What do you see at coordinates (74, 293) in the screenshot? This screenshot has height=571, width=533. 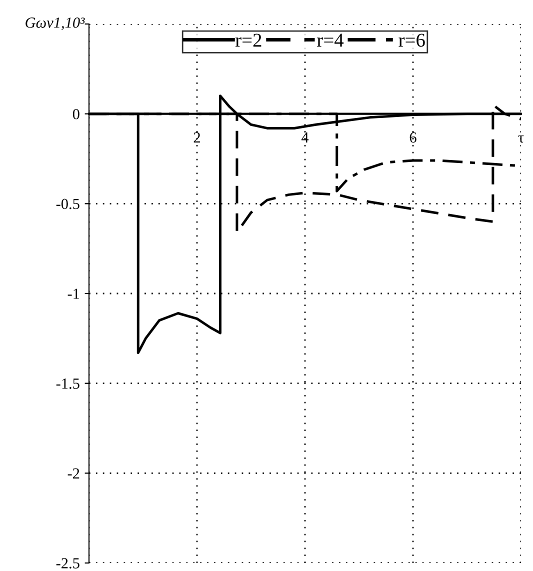 I see `y-tick-label: -1` at bounding box center [74, 293].